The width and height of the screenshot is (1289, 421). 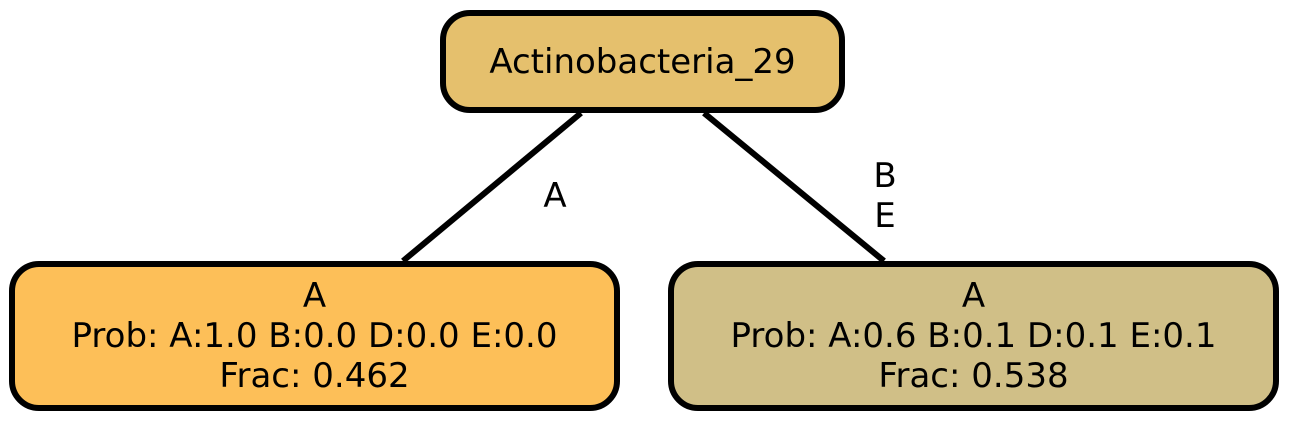 I want to click on right-leaf-prob: Prob: A:0.6 B:0.1 D:0.1 E:0.1, so click(x=973, y=336).